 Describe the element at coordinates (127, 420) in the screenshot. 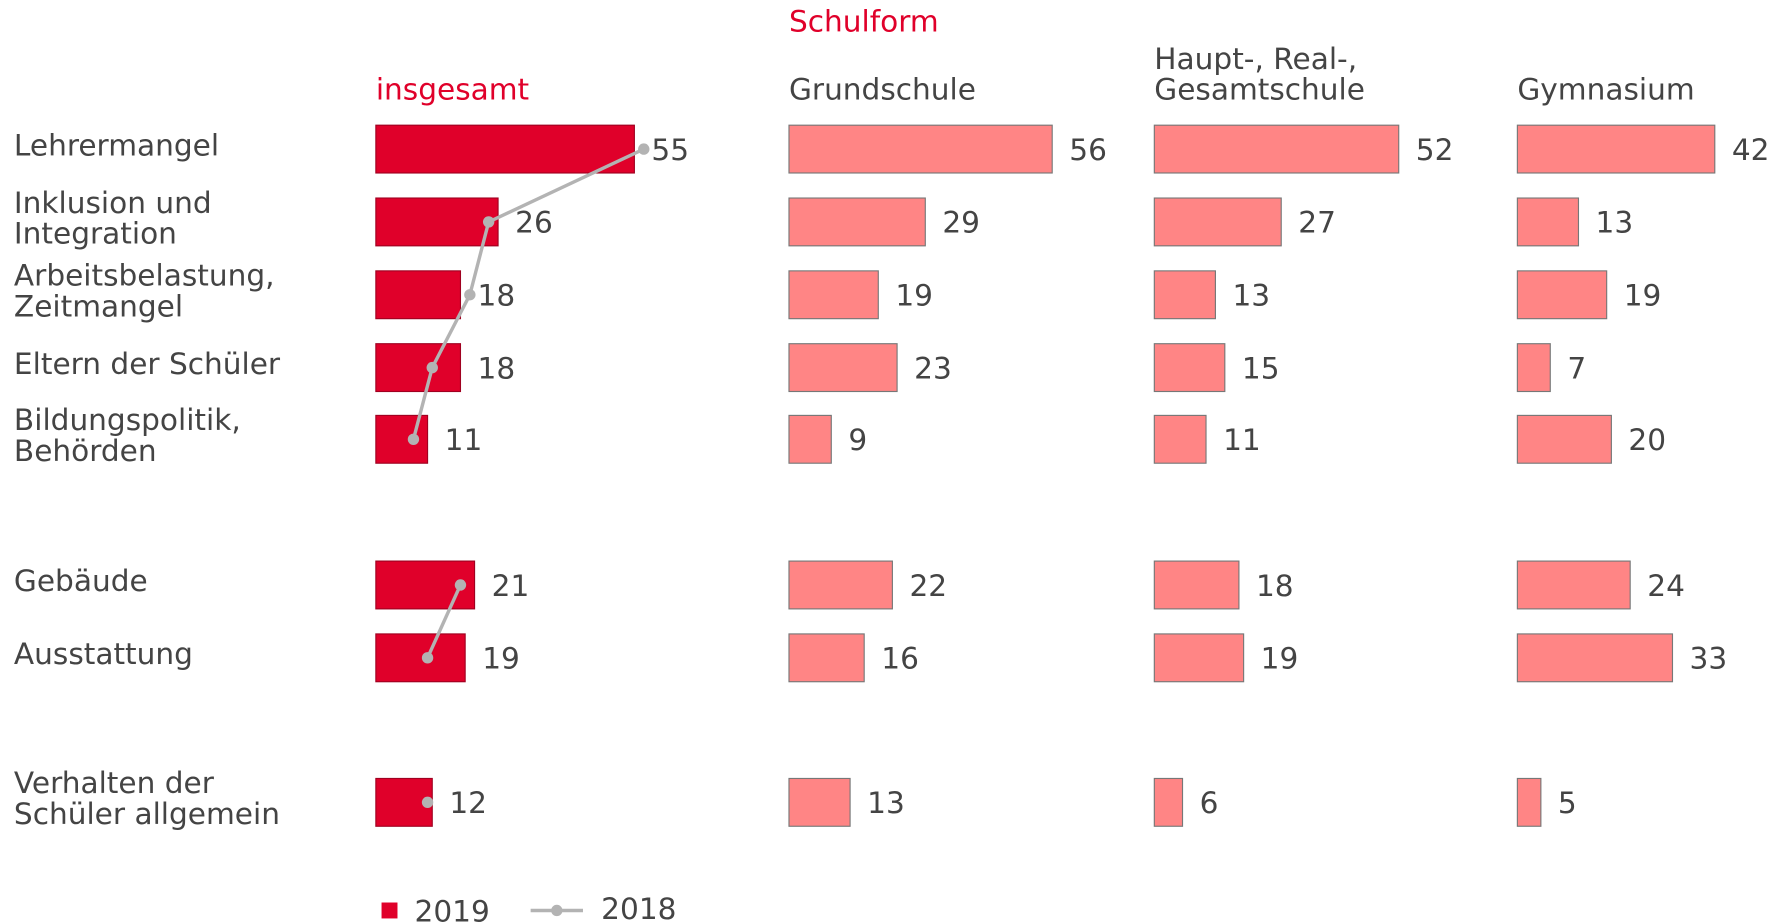

I see `category-label: Bildungspolitik,` at that location.